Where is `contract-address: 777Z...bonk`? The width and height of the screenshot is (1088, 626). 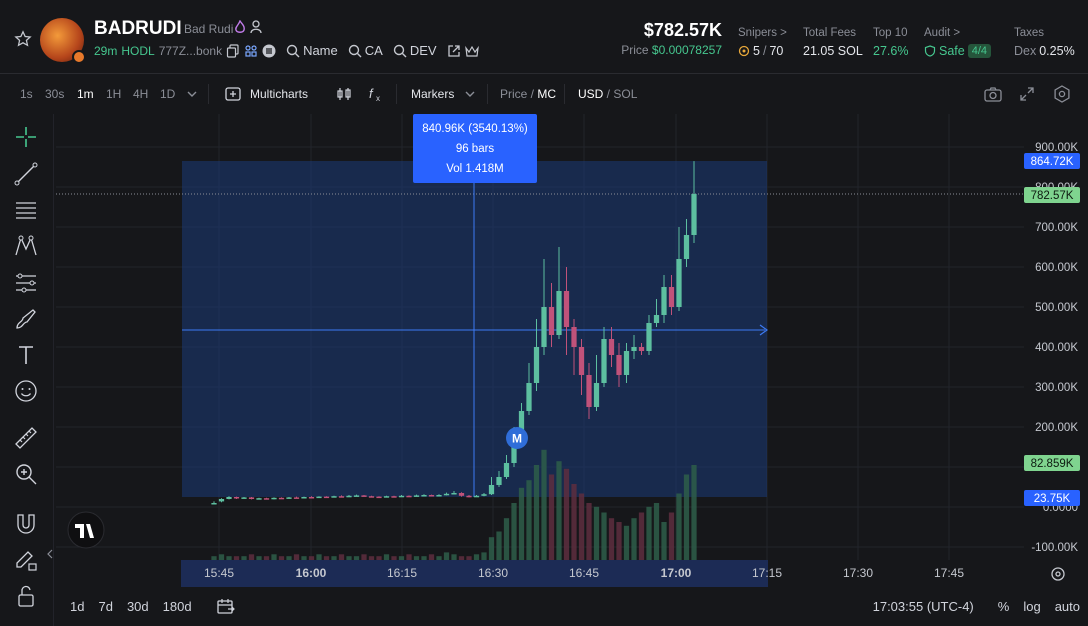
contract-address: 777Z...bonk is located at coordinates (190, 50).